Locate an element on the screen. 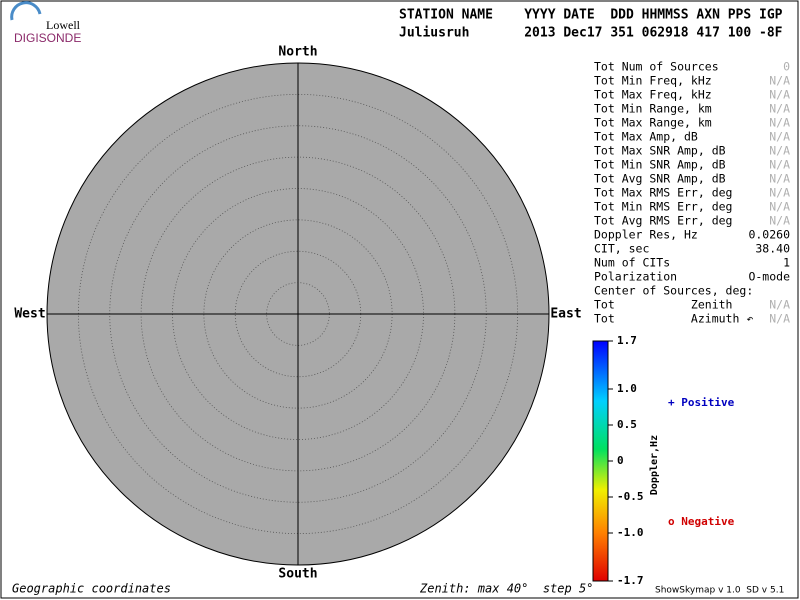 The height and width of the screenshot is (600, 800). stat-label: Tot Max Range, km is located at coordinates (653, 123).